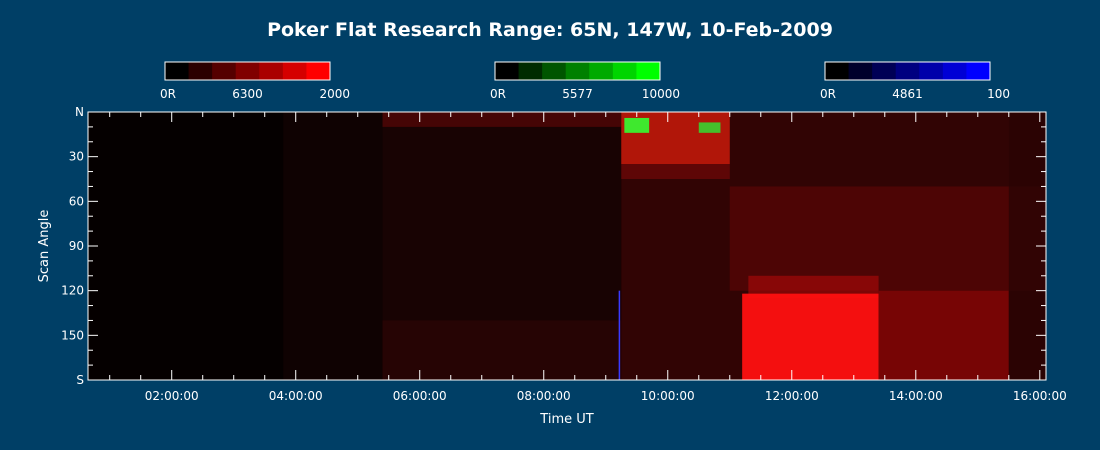 The height and width of the screenshot is (450, 1100). Describe the element at coordinates (907, 94) in the screenshot. I see `colorbar-channel-label: 4861` at that location.